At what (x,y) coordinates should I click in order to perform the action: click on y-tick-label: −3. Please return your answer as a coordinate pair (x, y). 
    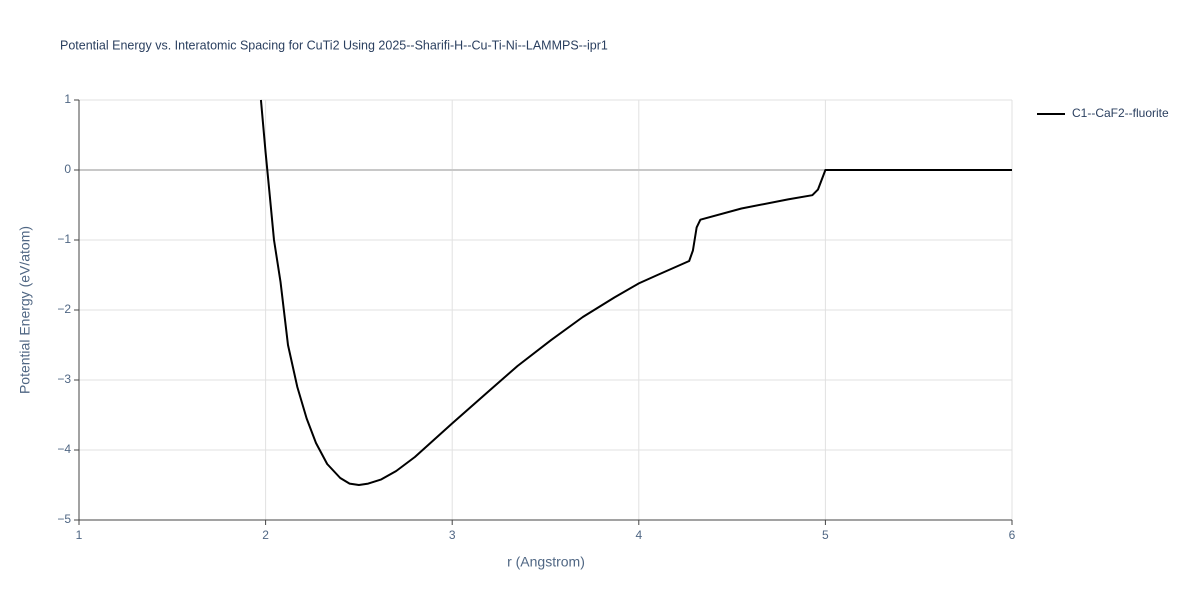
    Looking at the image, I should click on (64, 379).